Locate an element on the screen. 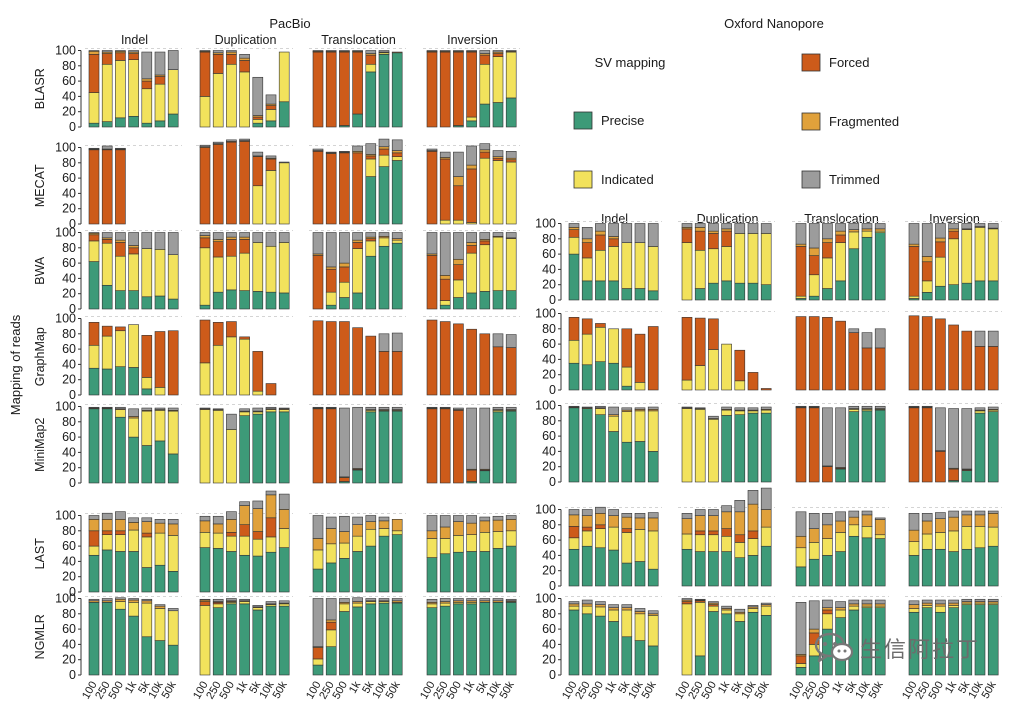 This screenshot has height=702, width=1020. pacbio-blasr-duplication-bar-250-forced is located at coordinates (218, 64).